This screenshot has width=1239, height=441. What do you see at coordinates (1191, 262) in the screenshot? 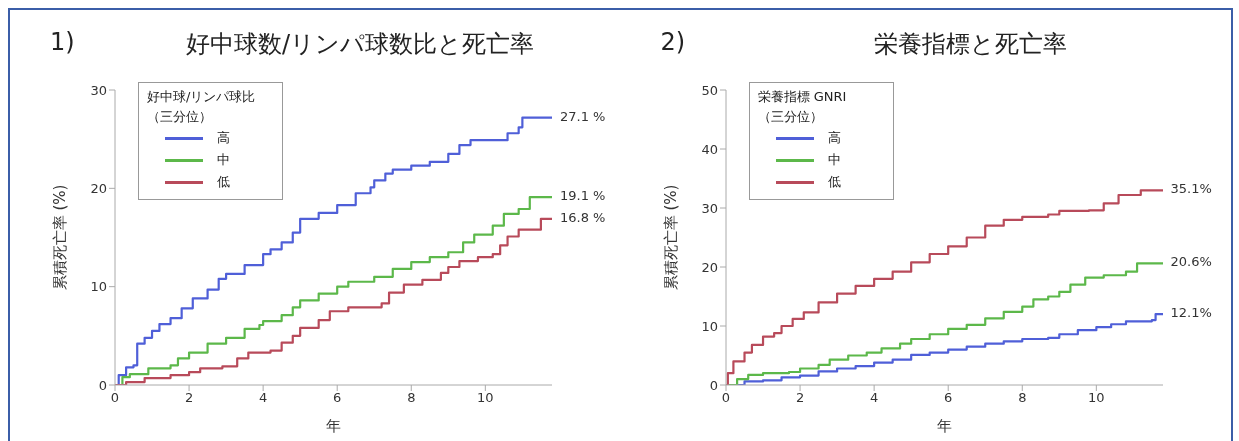
I see `text: 20.6%` at bounding box center [1191, 262].